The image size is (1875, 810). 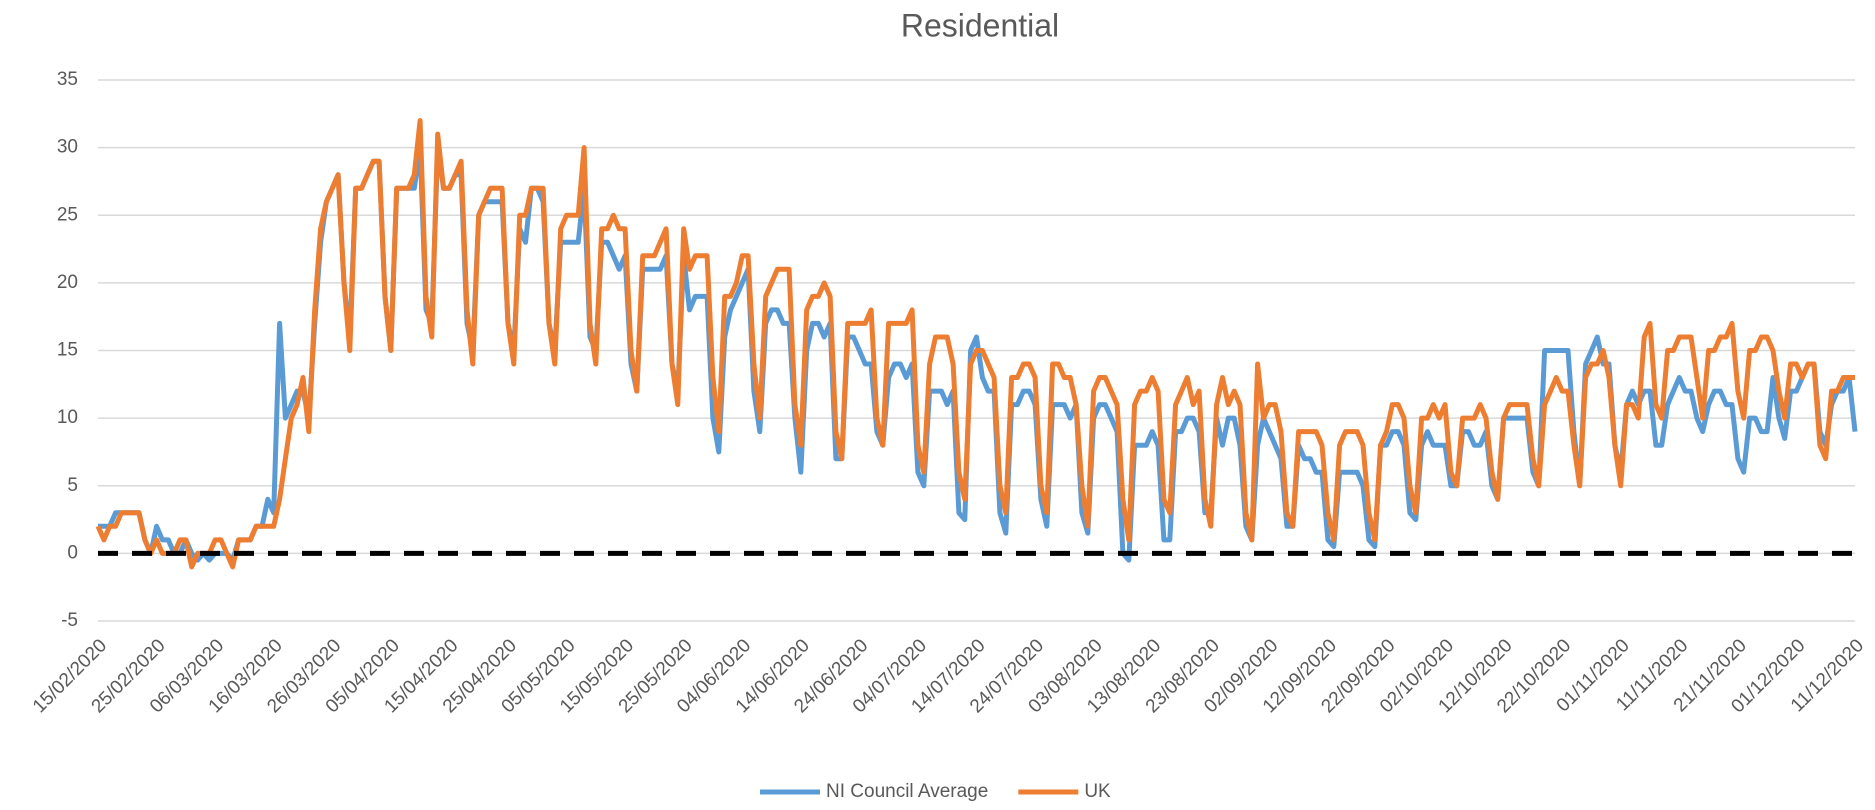 I want to click on y-tick-label: 10, so click(x=67, y=417).